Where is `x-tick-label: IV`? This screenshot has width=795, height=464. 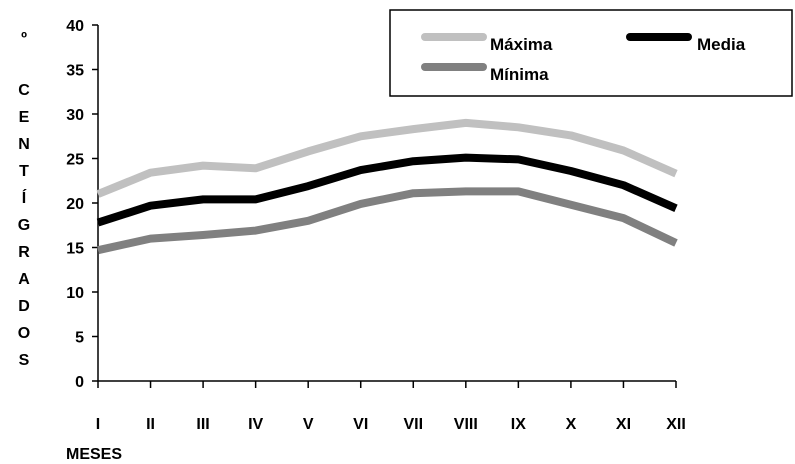 x-tick-label: IV is located at coordinates (255, 424).